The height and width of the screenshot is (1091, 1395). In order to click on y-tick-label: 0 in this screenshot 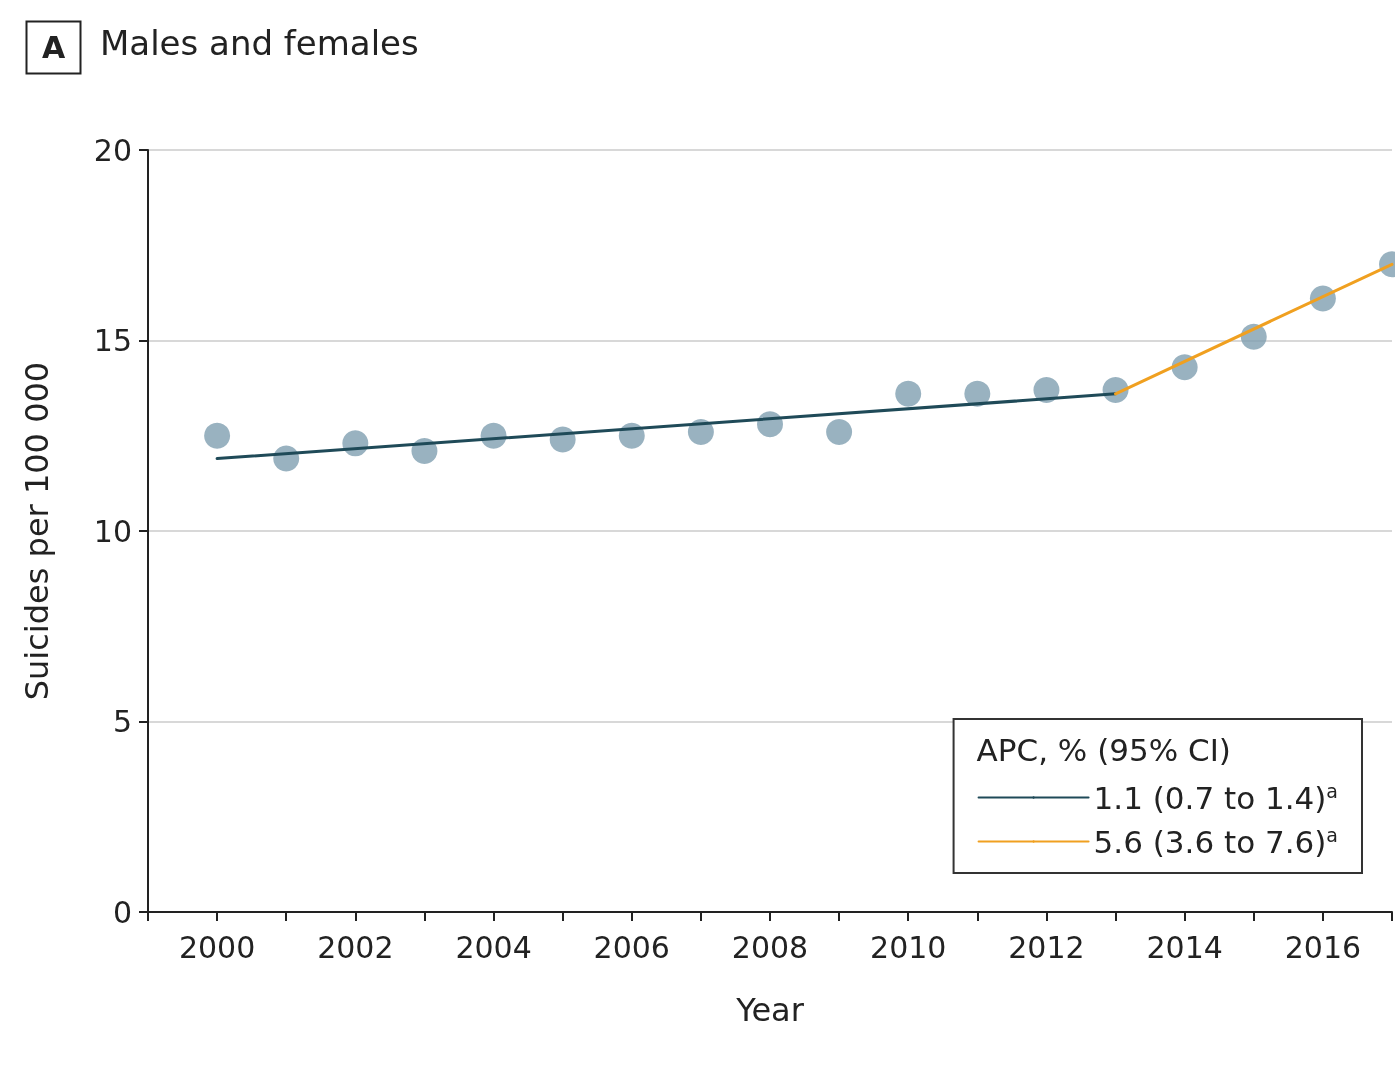, I will do `click(122, 912)`.